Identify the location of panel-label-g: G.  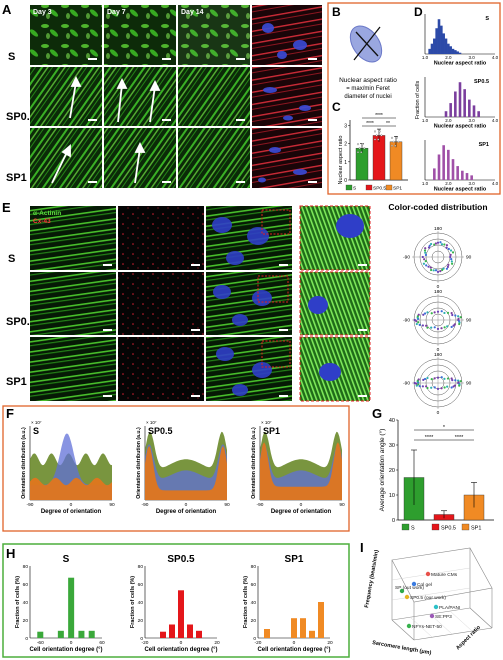
(377, 413).